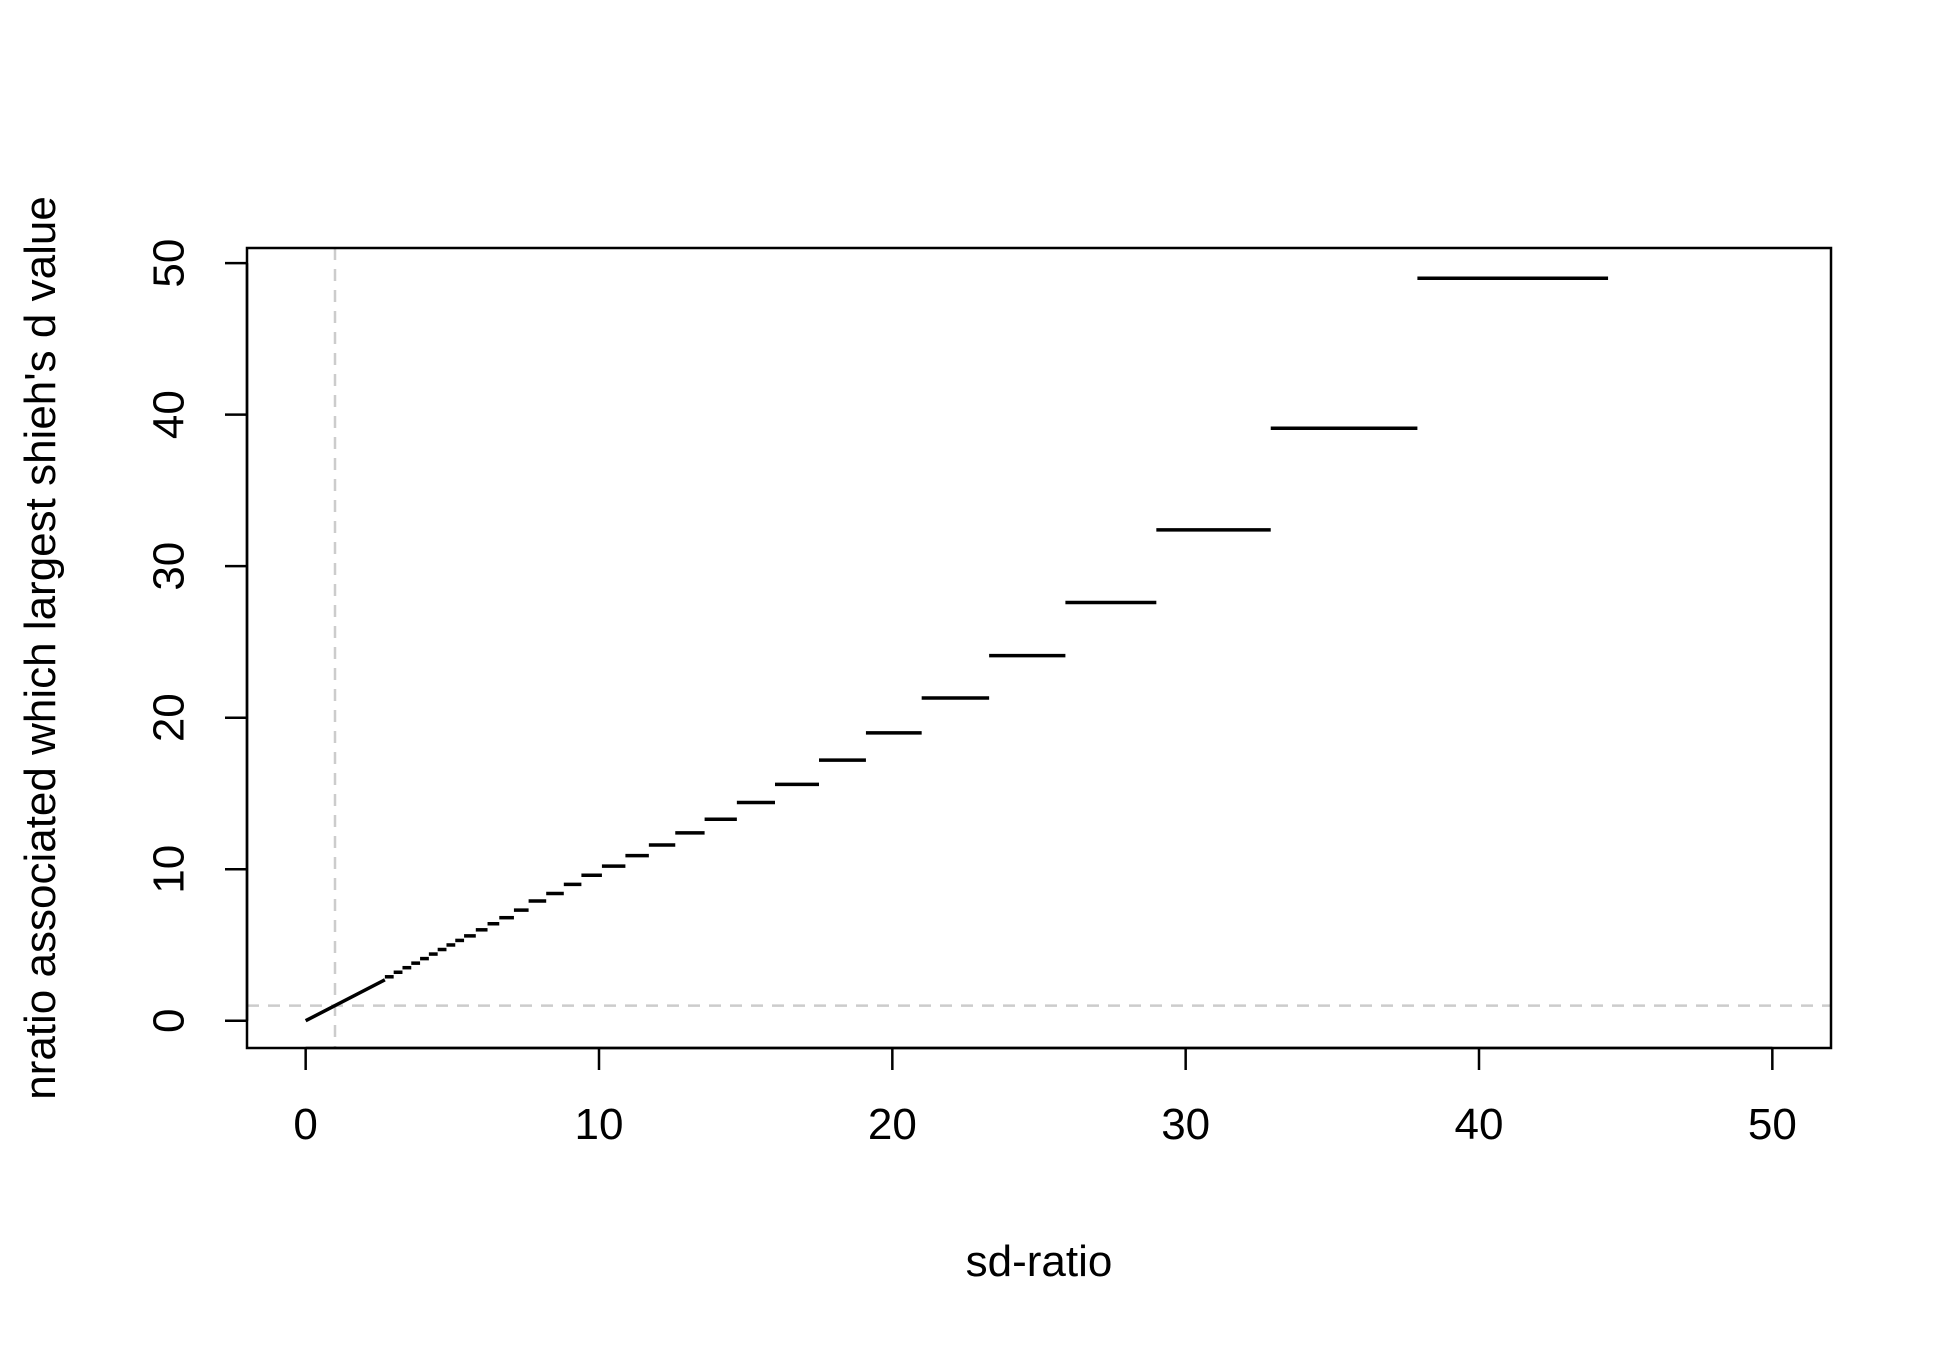 The height and width of the screenshot is (1350, 1950). Describe the element at coordinates (1185, 1124) in the screenshot. I see `x-tick-label: 30` at that location.